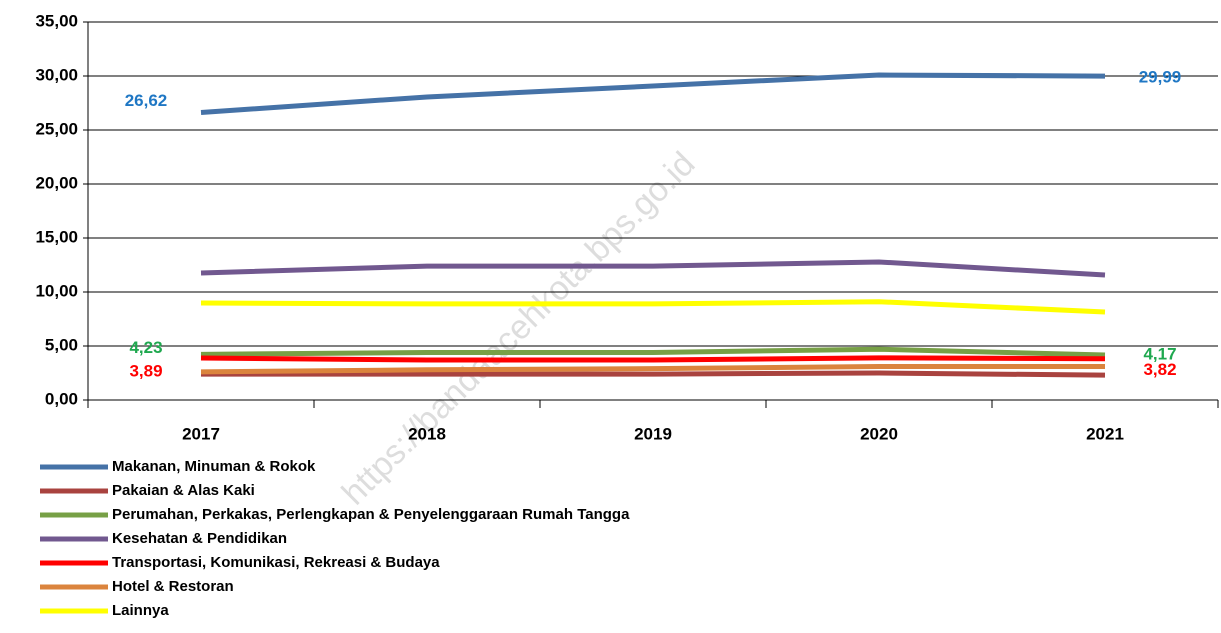 The image size is (1221, 633). What do you see at coordinates (145, 347) in the screenshot?
I see `data-label: 4,23` at bounding box center [145, 347].